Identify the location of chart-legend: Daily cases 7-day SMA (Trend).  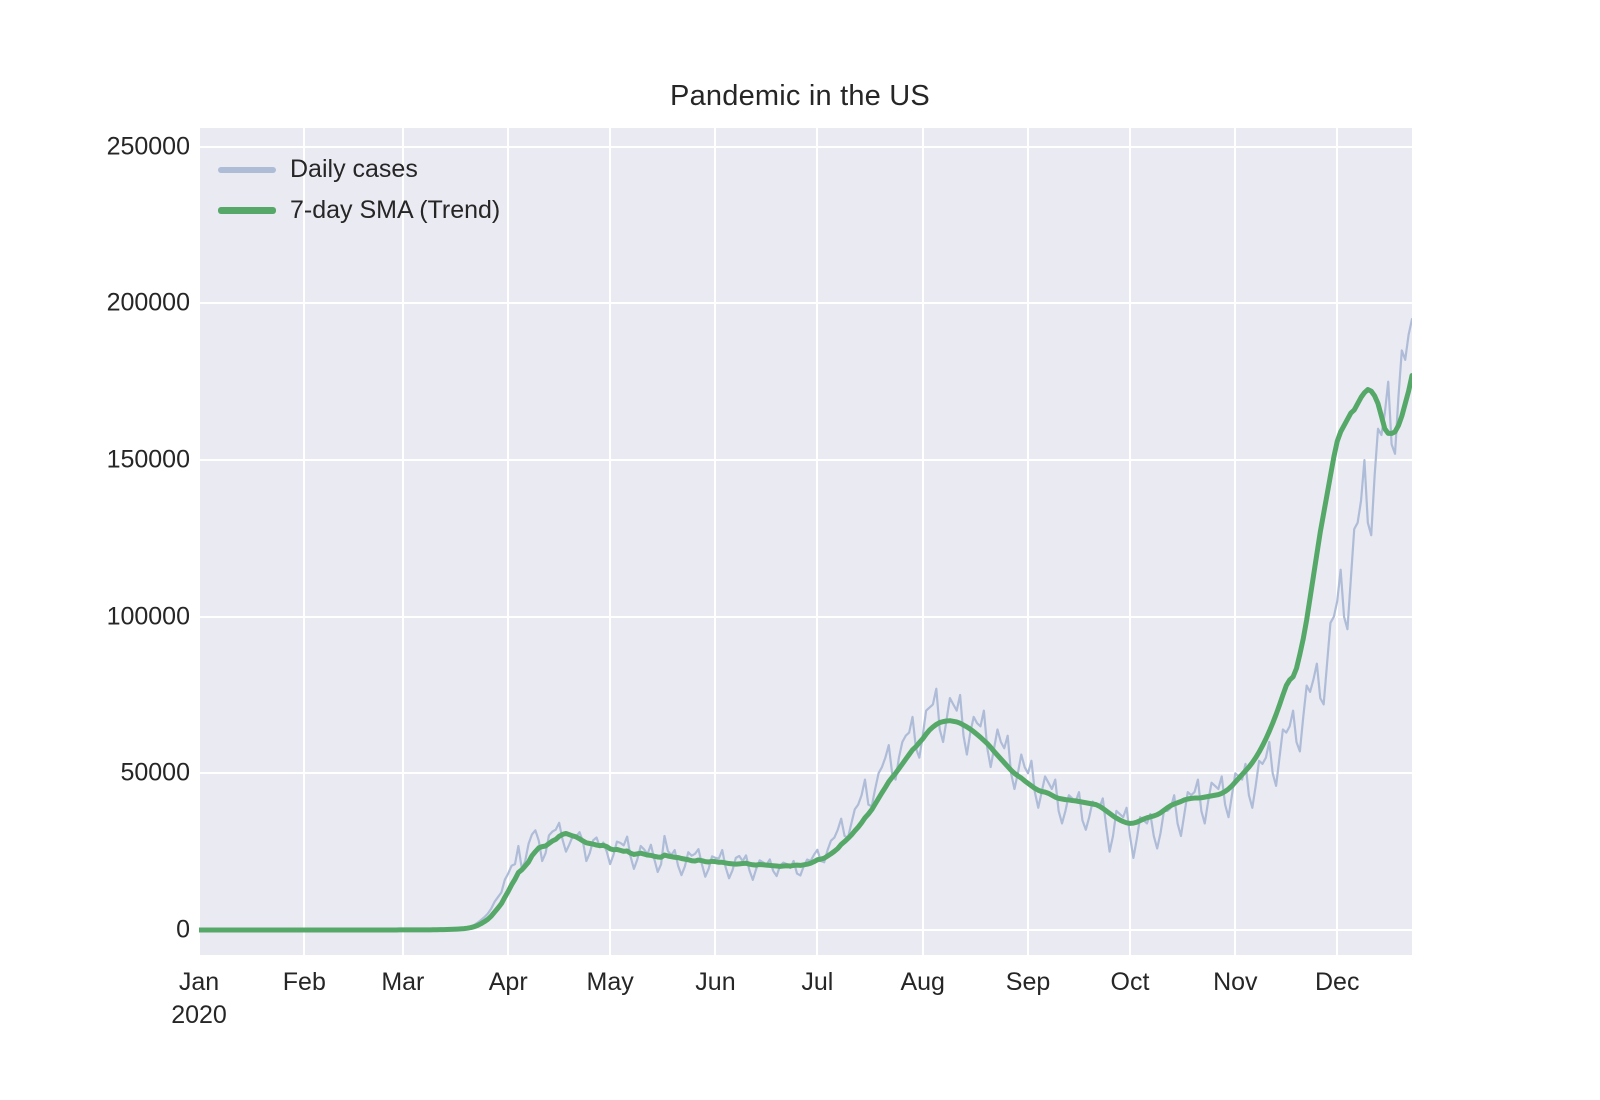
(361, 190).